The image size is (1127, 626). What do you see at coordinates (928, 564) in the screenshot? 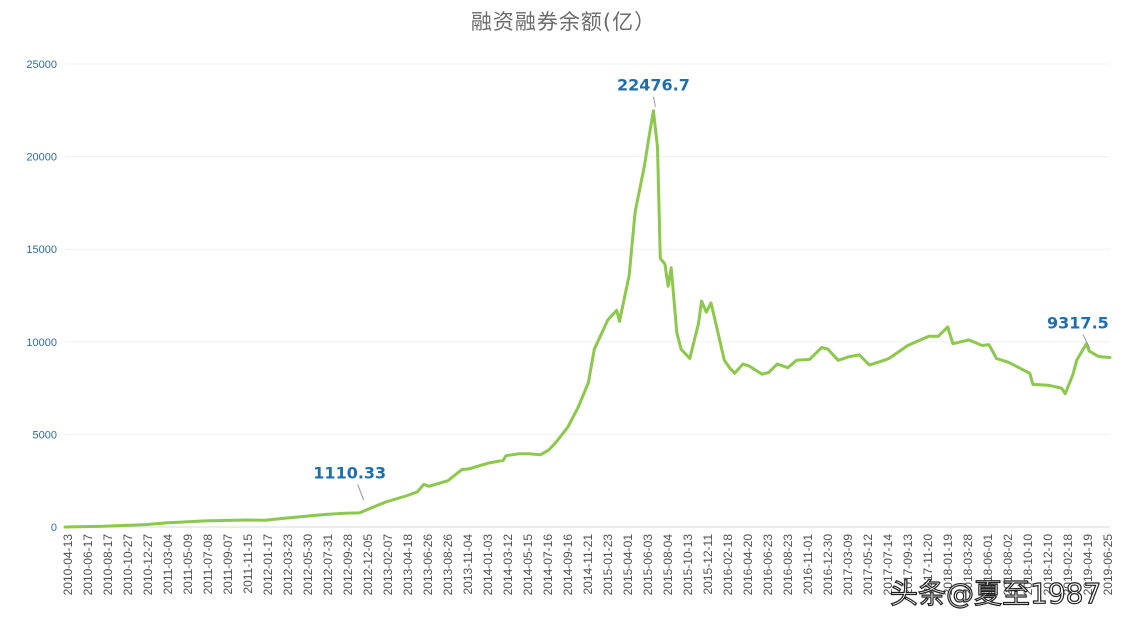
I see `x-tick-label: 2017-11-20` at bounding box center [928, 564].